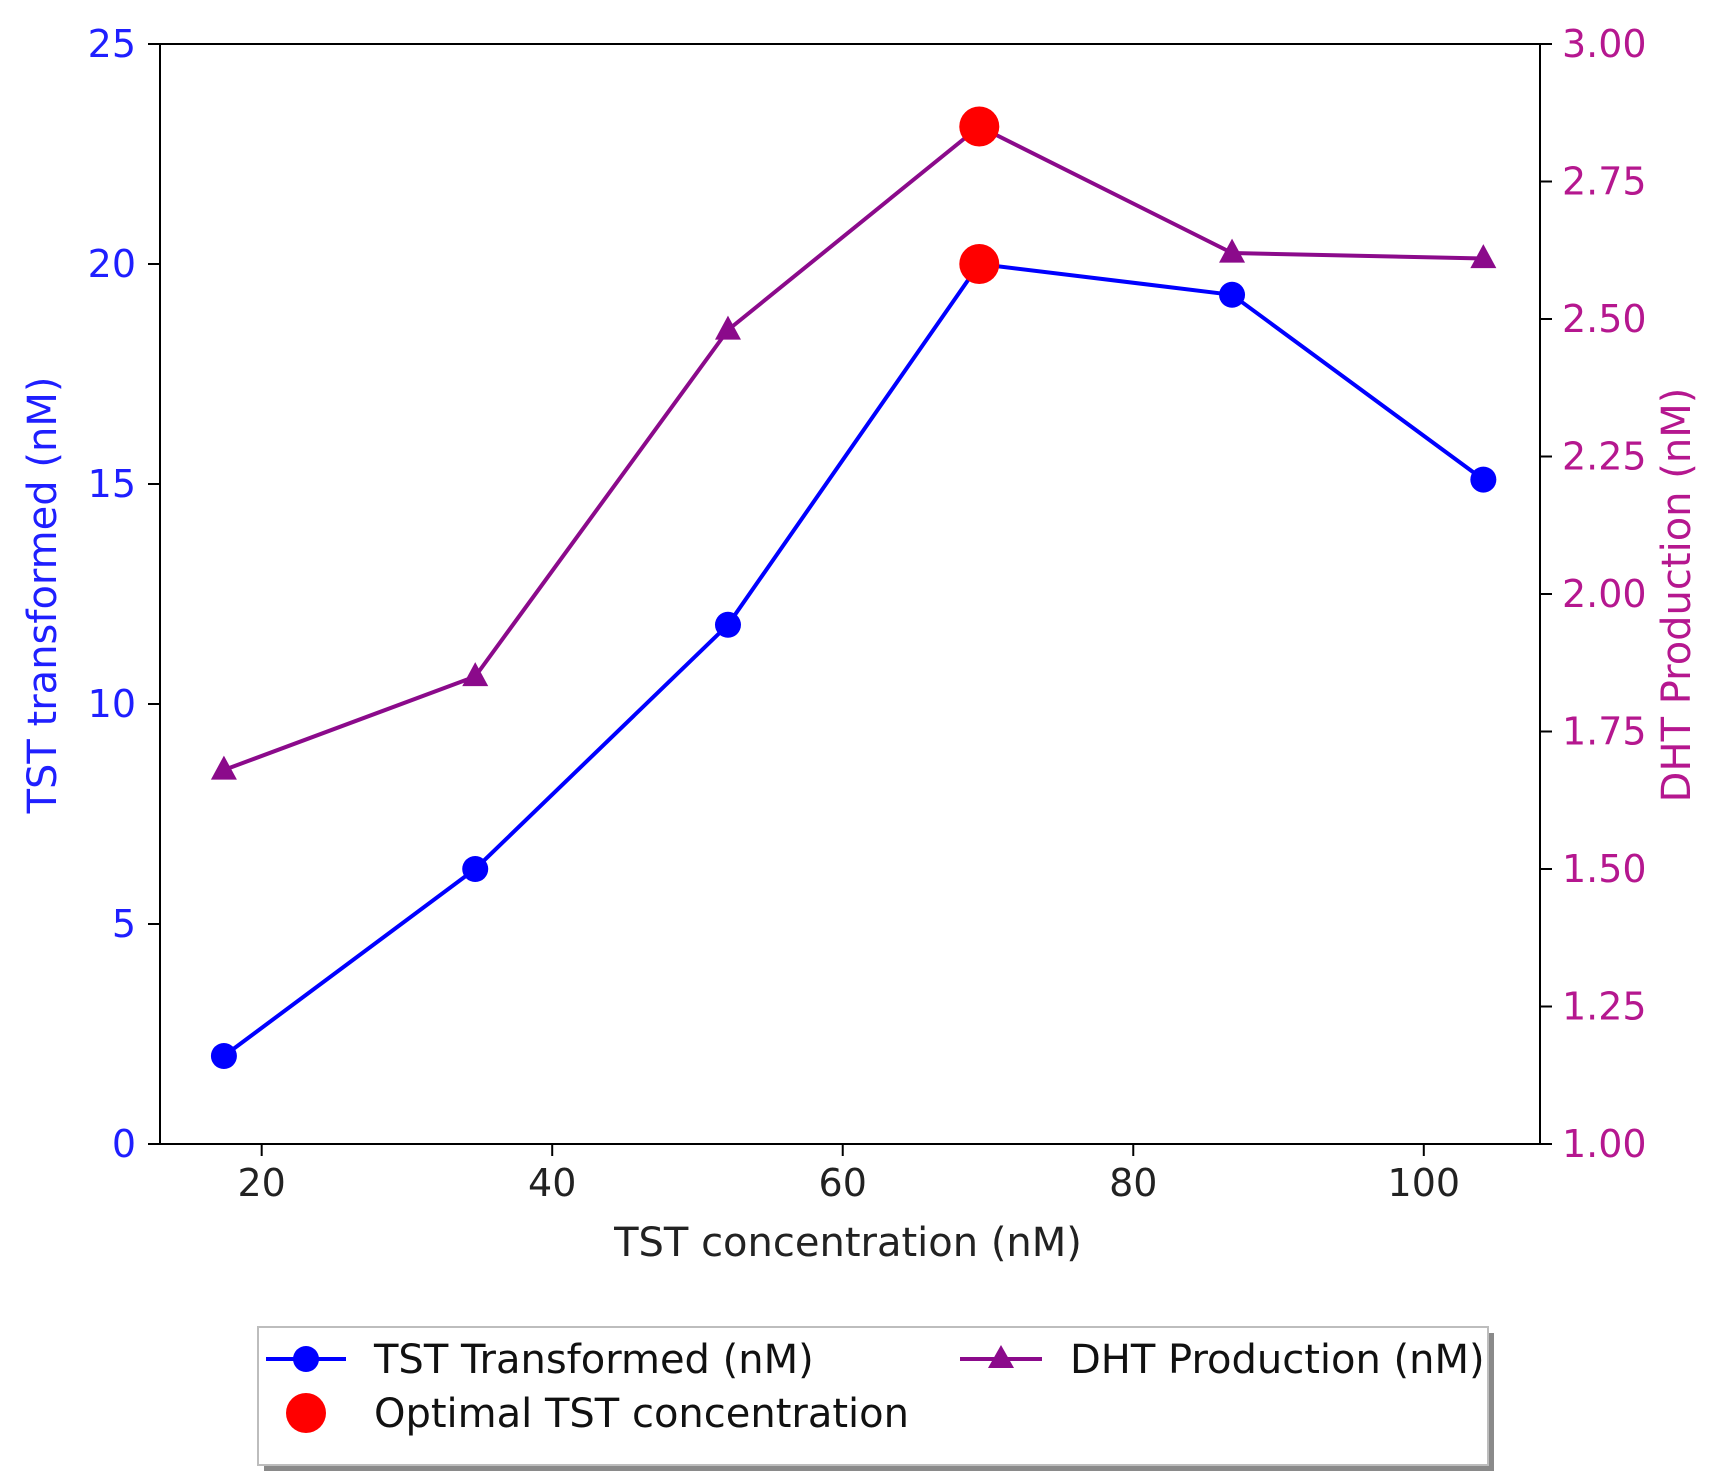 This screenshot has width=1716, height=1481. Describe the element at coordinates (1604, 319) in the screenshot. I see `y-right-tick-label: 2.50` at that location.